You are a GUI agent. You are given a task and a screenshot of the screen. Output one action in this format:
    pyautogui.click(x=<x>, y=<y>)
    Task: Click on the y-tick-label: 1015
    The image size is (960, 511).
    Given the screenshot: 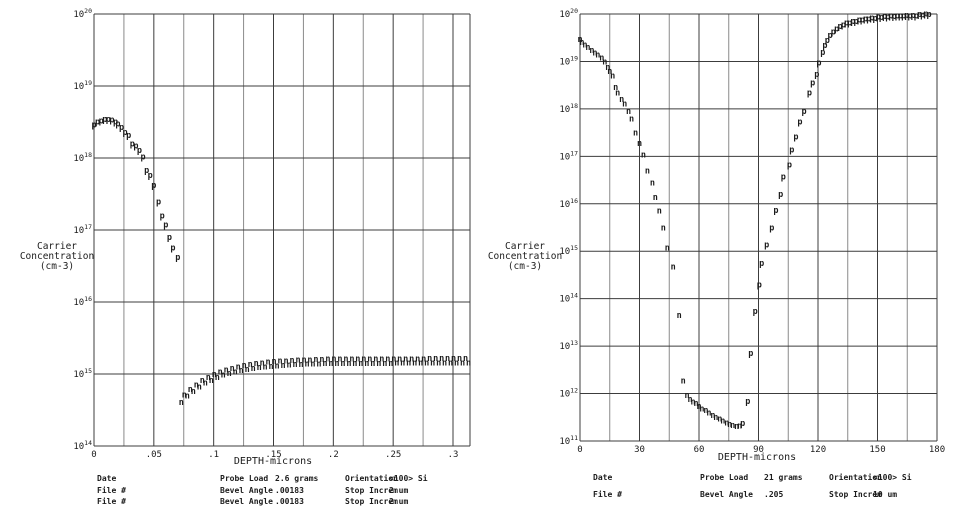 What is the action you would take?
    pyautogui.click(x=82, y=373)
    